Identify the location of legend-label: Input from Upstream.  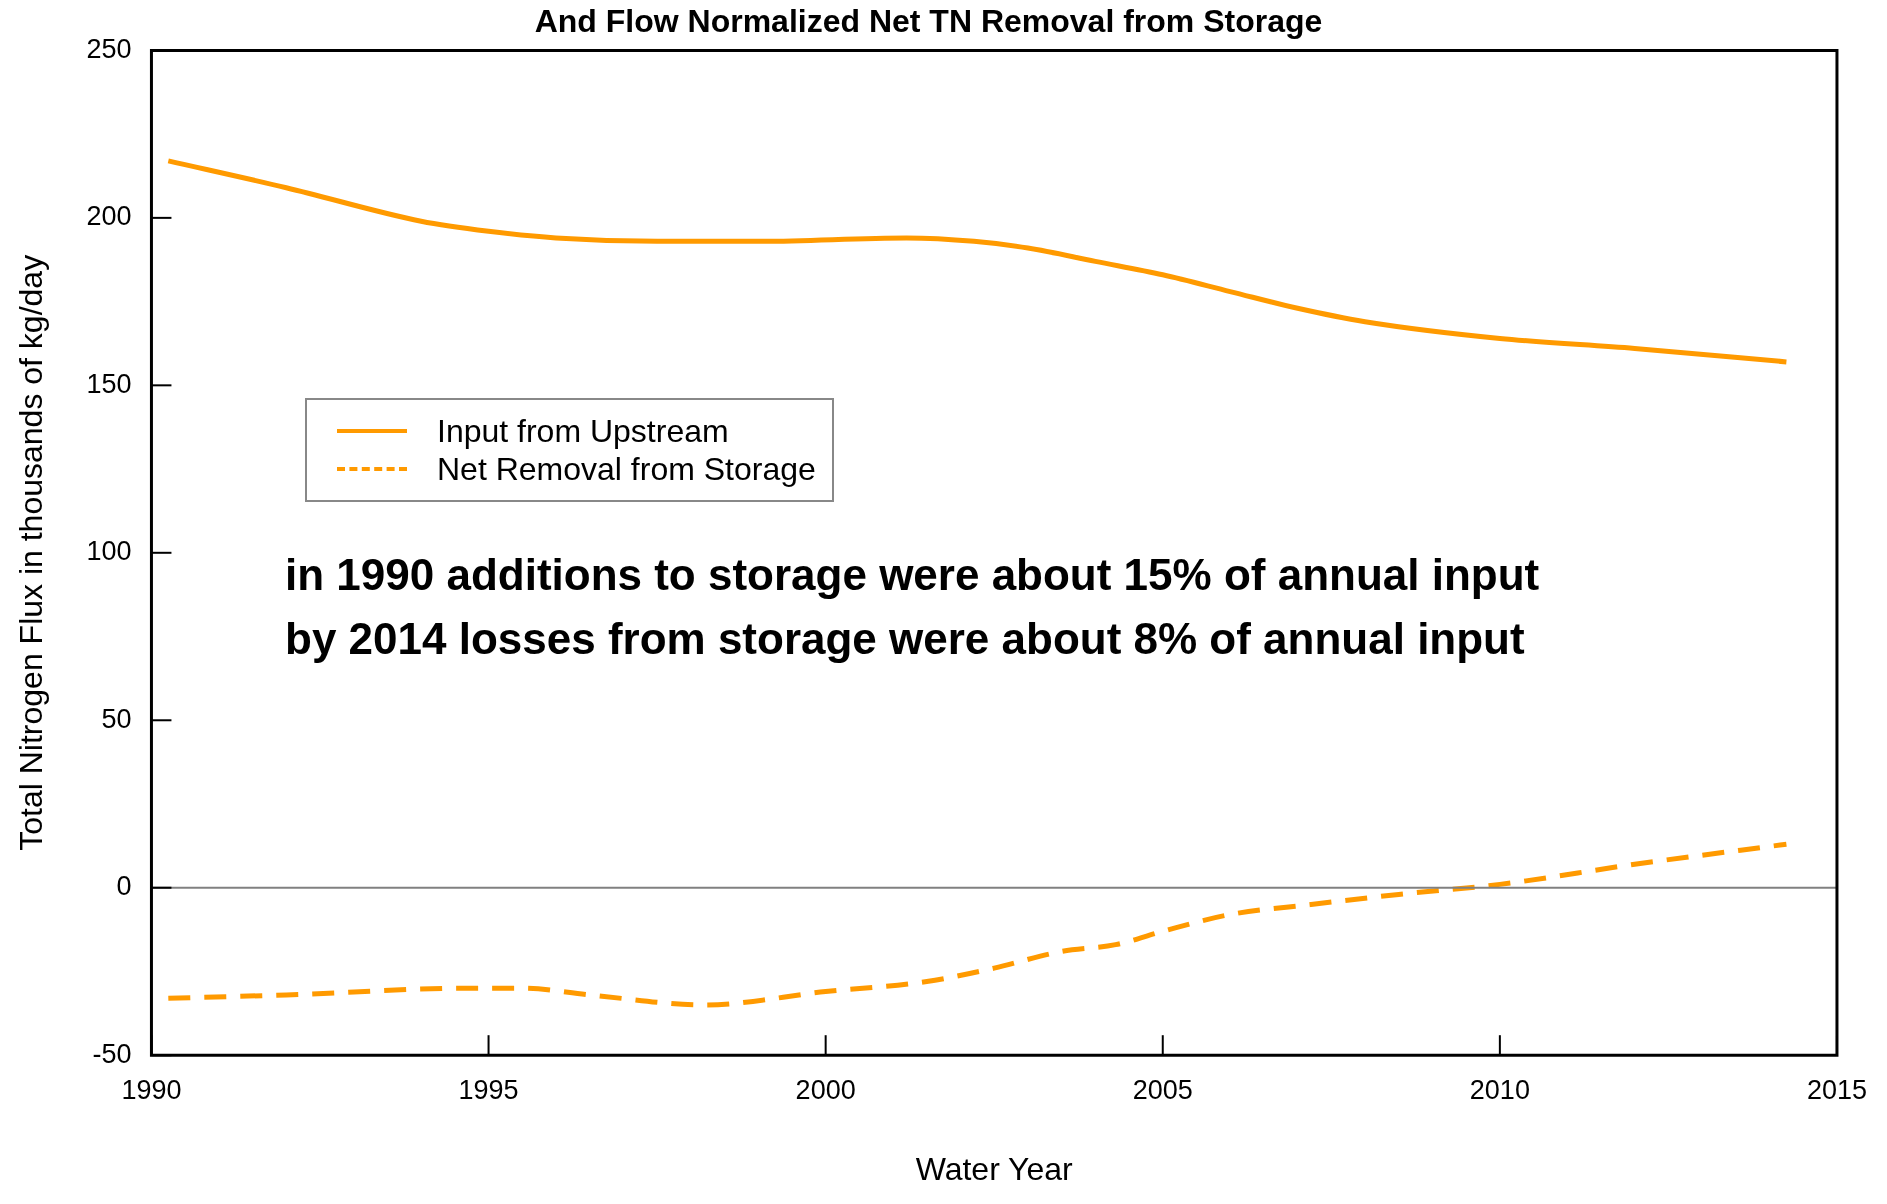
(583, 431).